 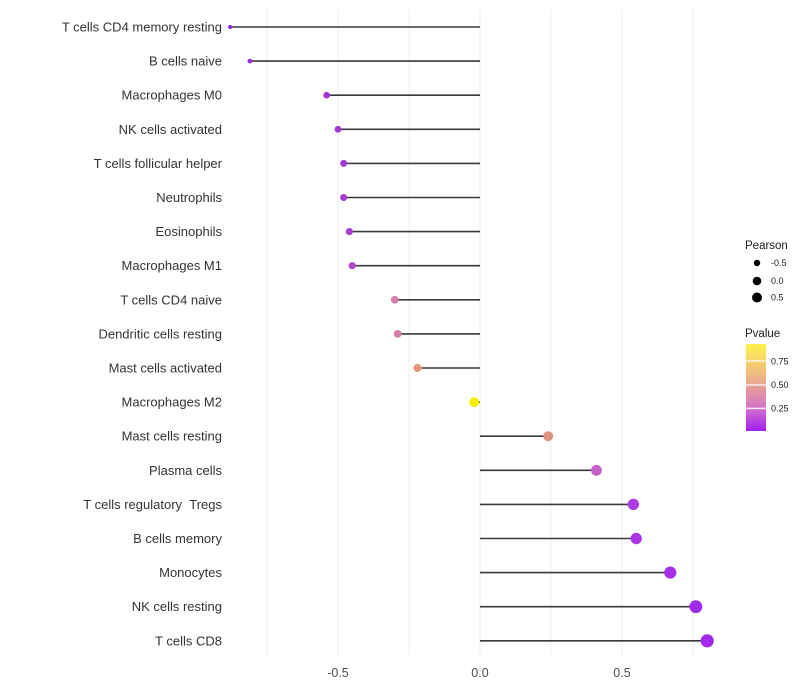 What do you see at coordinates (188, 640) in the screenshot?
I see `category-label: T cells CD8` at bounding box center [188, 640].